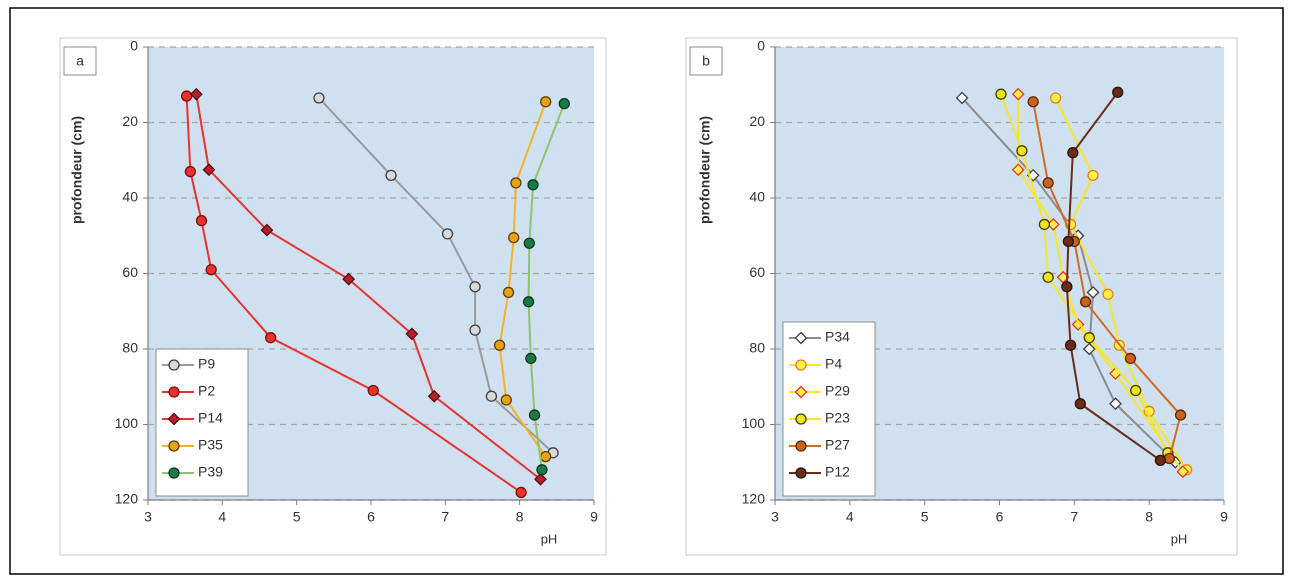  I want to click on legend-label: P14, so click(210, 418).